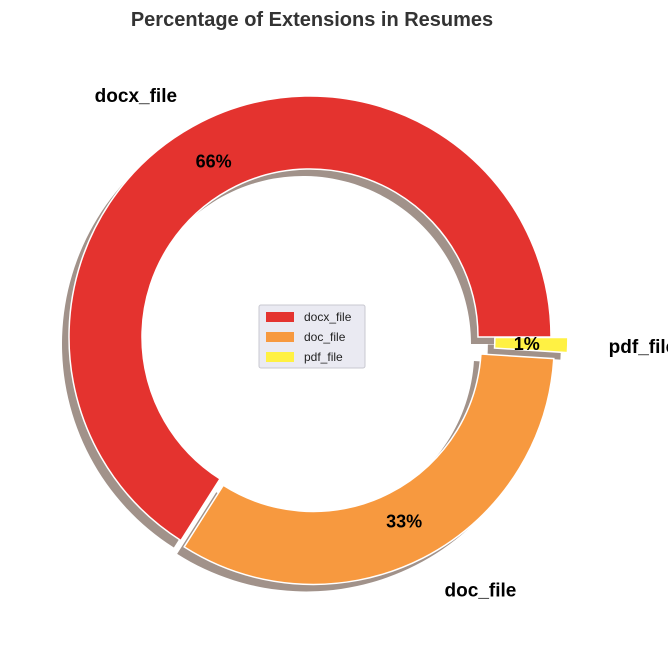 Image resolution: width=668 pixels, height=648 pixels. I want to click on percent-label-pdf-file: 1%, so click(527, 344).